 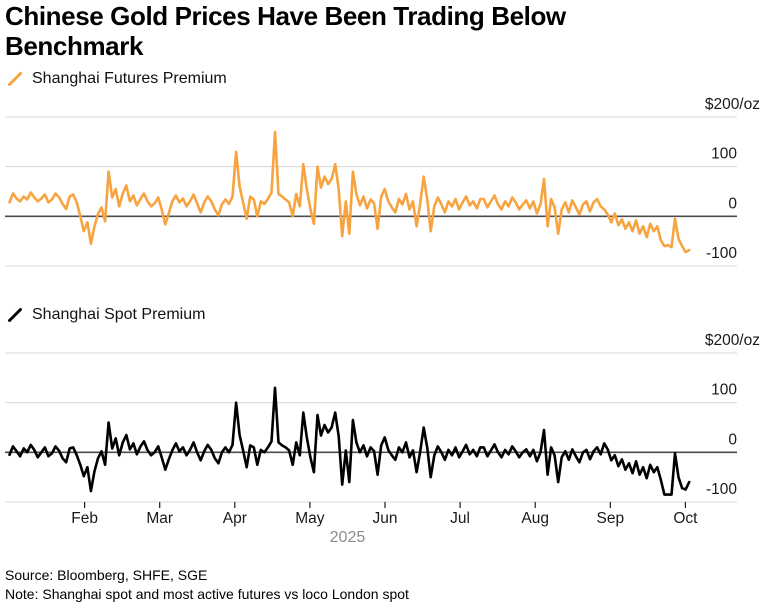 What do you see at coordinates (119, 314) in the screenshot?
I see `legend-spot-label: Shanghai Spot Premium` at bounding box center [119, 314].